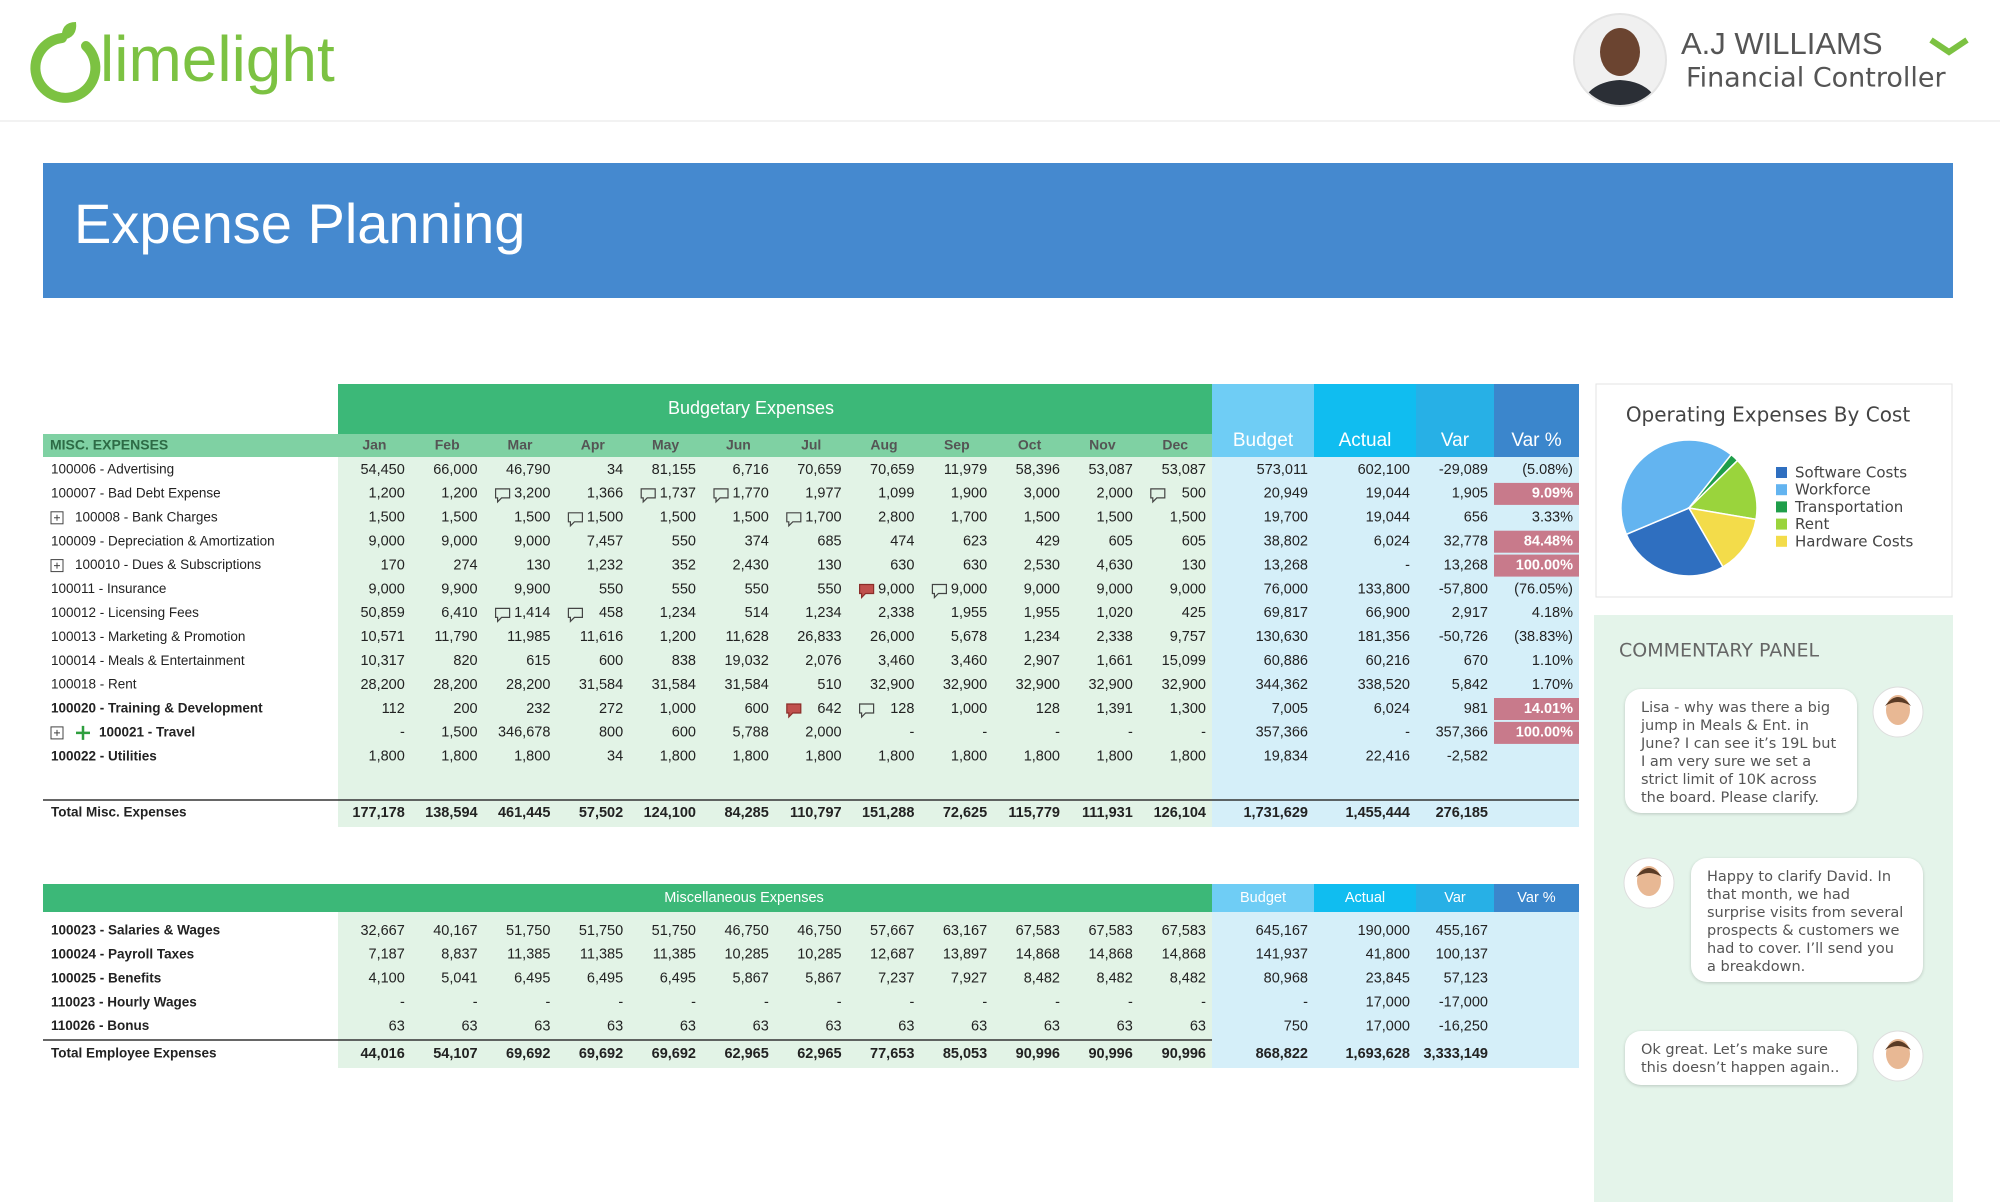 The height and width of the screenshot is (1202, 2000). Describe the element at coordinates (1388, 979) in the screenshot. I see `cell: 23,845` at that location.